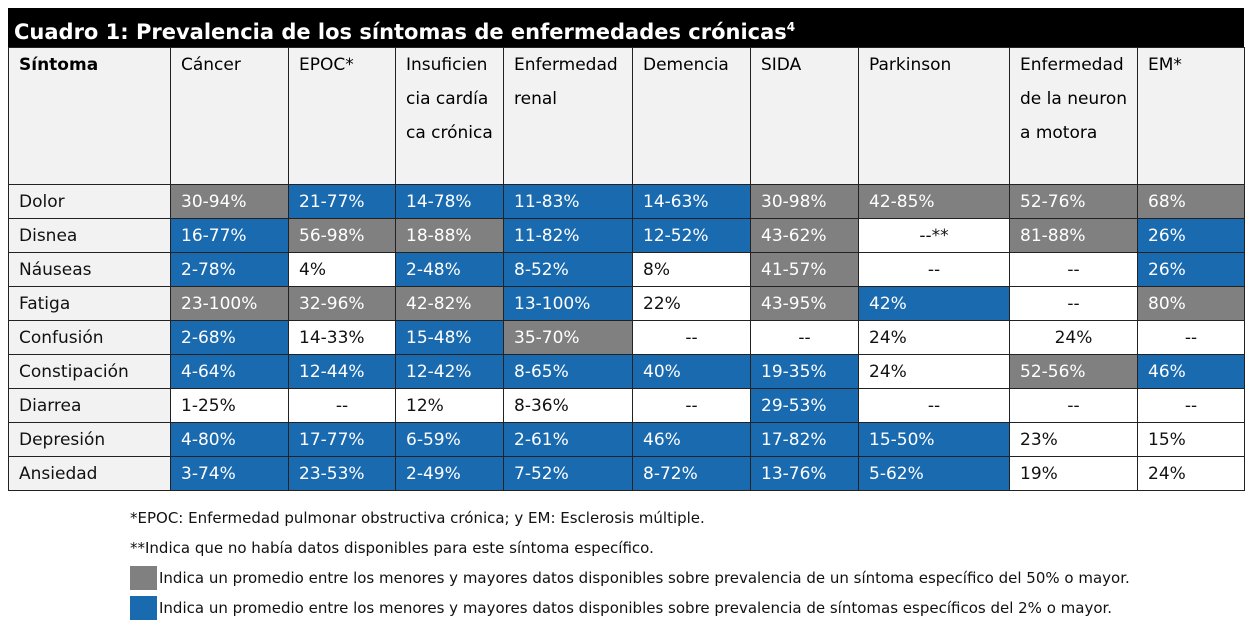 The image size is (1249, 631). Describe the element at coordinates (229, 201) in the screenshot. I see `prevalence-cell: 30-94%` at that location.